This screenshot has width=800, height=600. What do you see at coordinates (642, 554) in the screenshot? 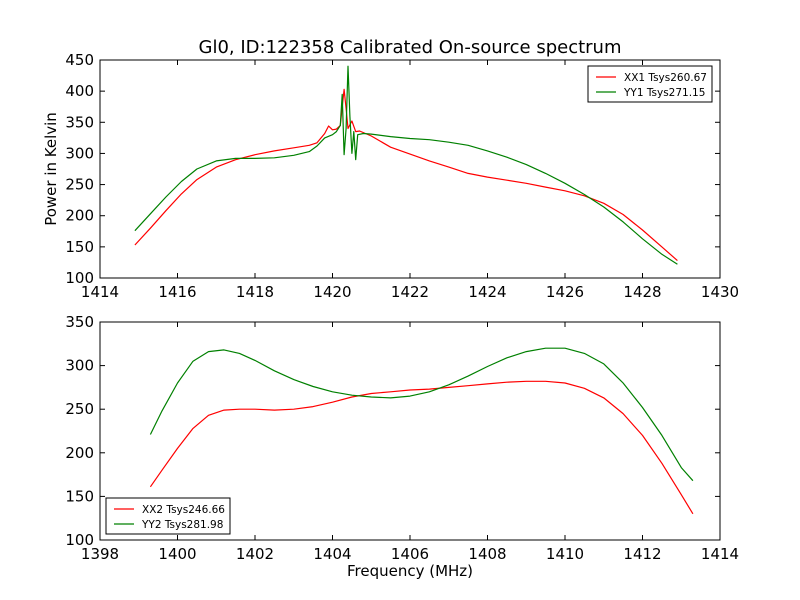
I see `x-tick-label: 1412` at bounding box center [642, 554].